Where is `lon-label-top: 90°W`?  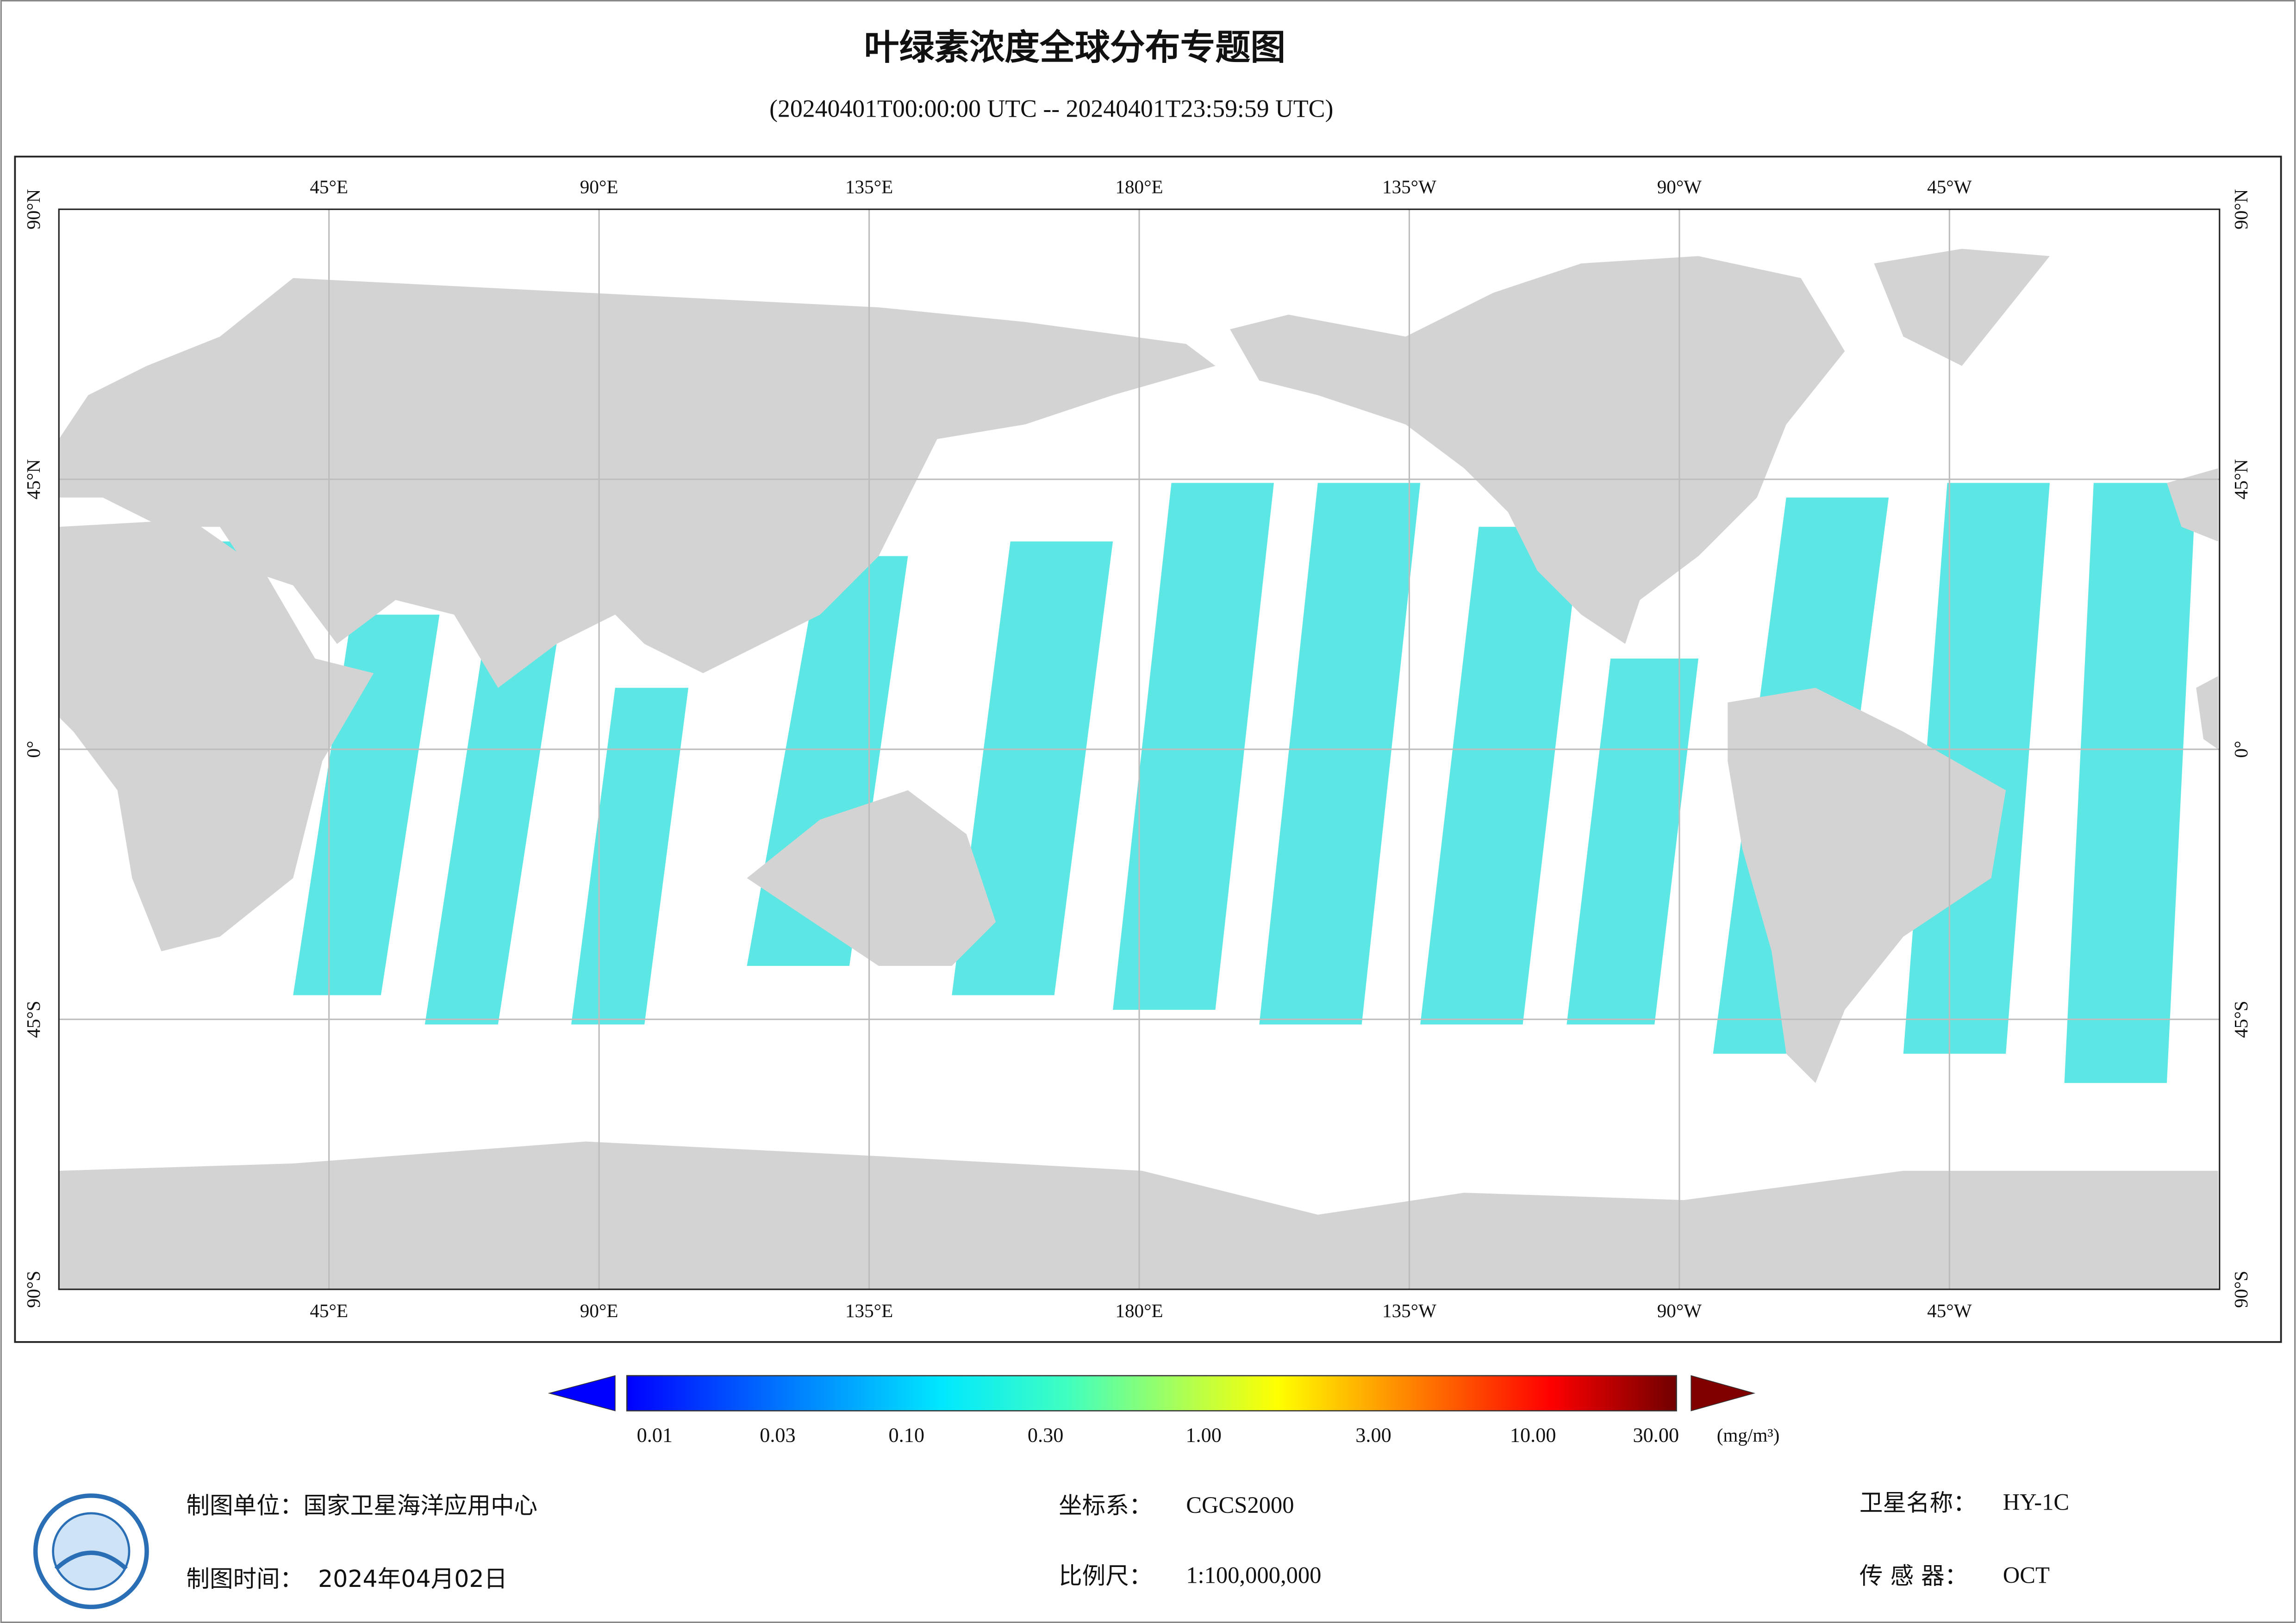 lon-label-top: 90°W is located at coordinates (1679, 186).